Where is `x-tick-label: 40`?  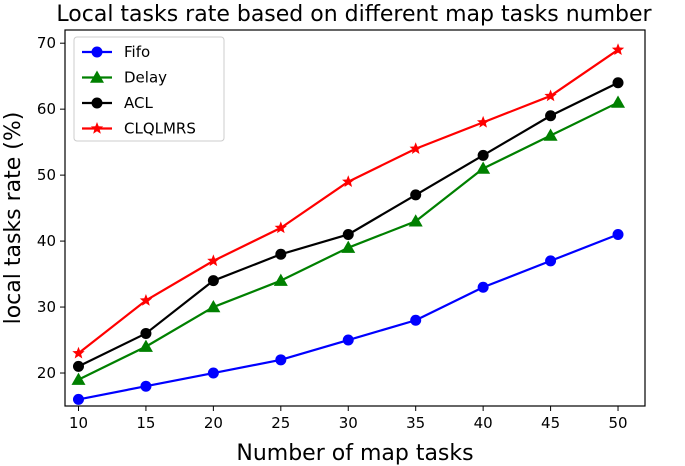
x-tick-label: 40 is located at coordinates (483, 423).